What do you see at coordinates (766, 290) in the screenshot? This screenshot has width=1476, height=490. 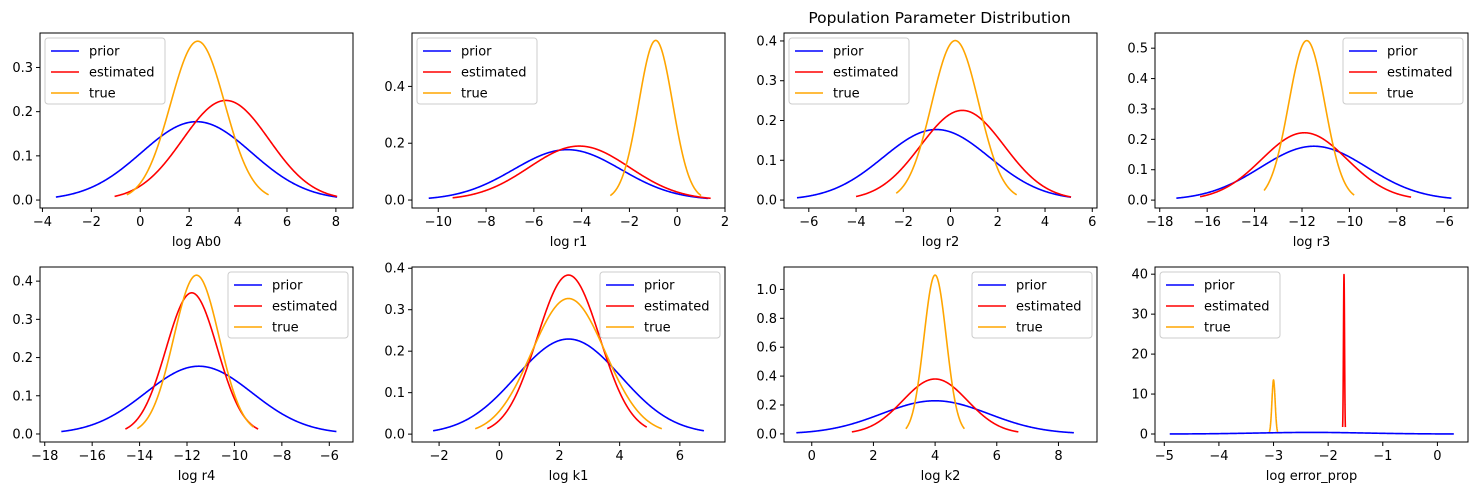 I see `y-tick-label: 1.0` at bounding box center [766, 290].